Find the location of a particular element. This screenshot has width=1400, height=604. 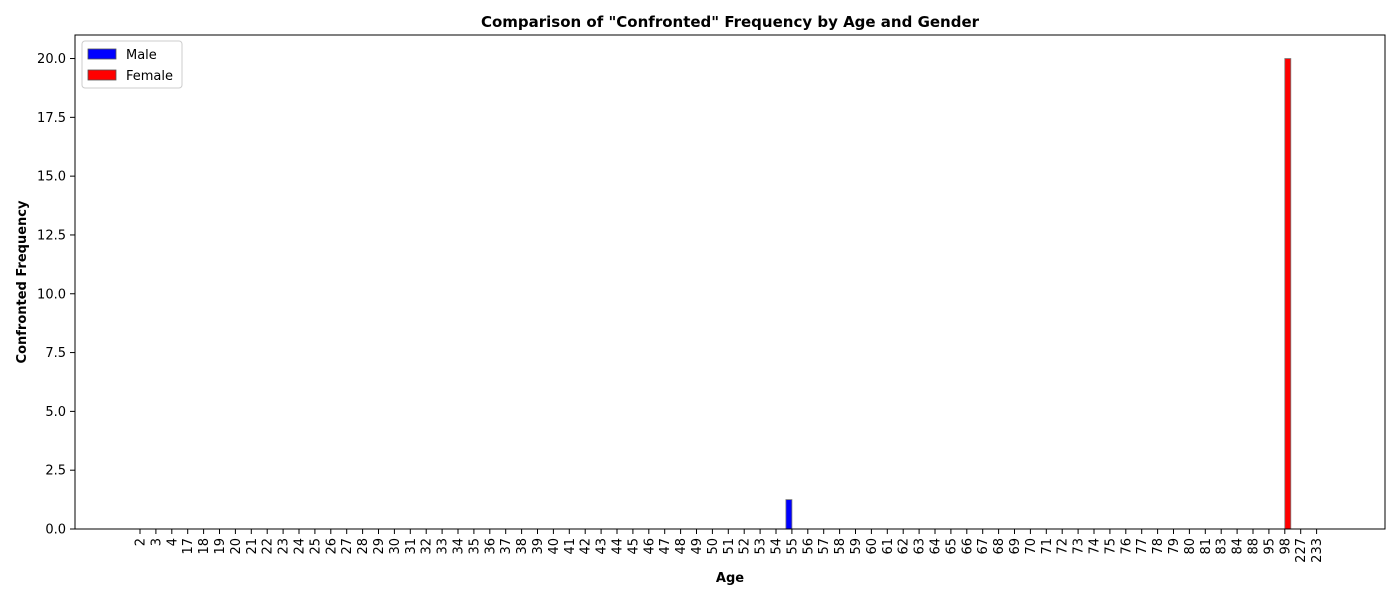

x-tick-label: 21 is located at coordinates (252, 546).